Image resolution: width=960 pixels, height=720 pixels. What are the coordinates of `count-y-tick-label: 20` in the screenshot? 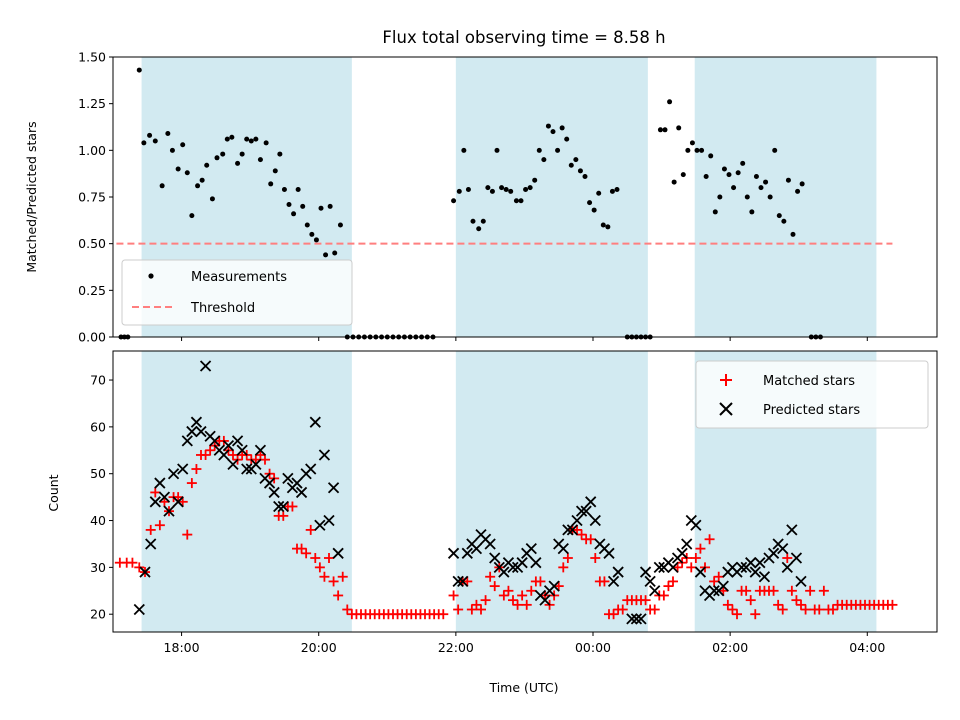 It's located at (98, 614).